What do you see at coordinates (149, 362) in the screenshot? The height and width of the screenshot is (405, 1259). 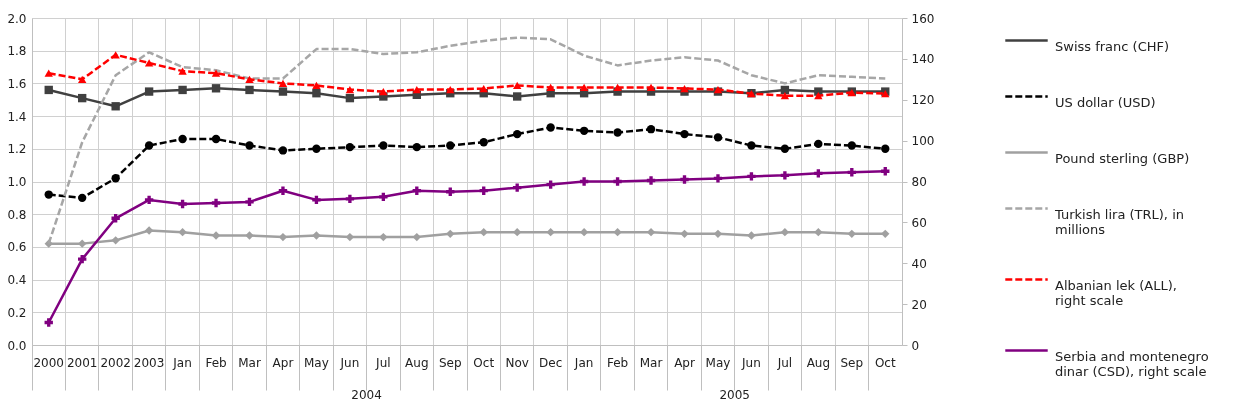 I see `x-tick-label: 2003` at bounding box center [149, 362].